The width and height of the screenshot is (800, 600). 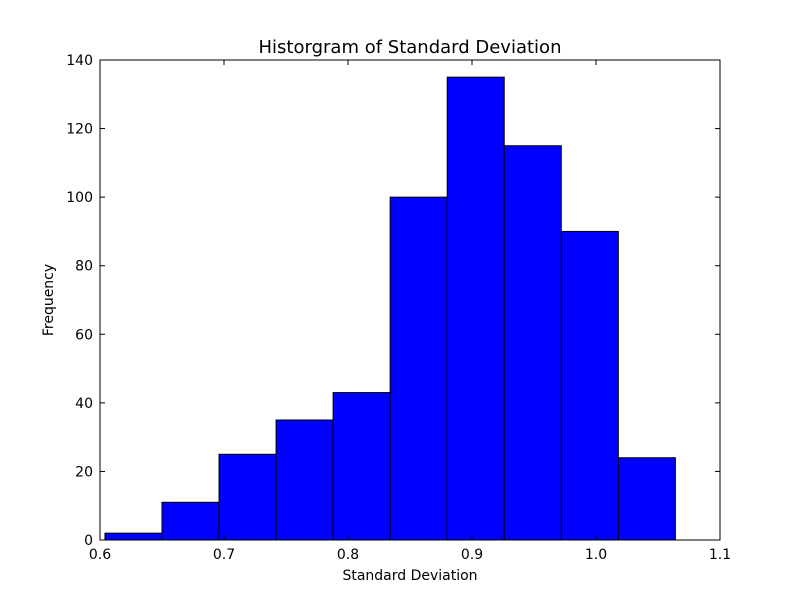 What do you see at coordinates (224, 555) in the screenshot?
I see `x-tick-label: 0.7` at bounding box center [224, 555].